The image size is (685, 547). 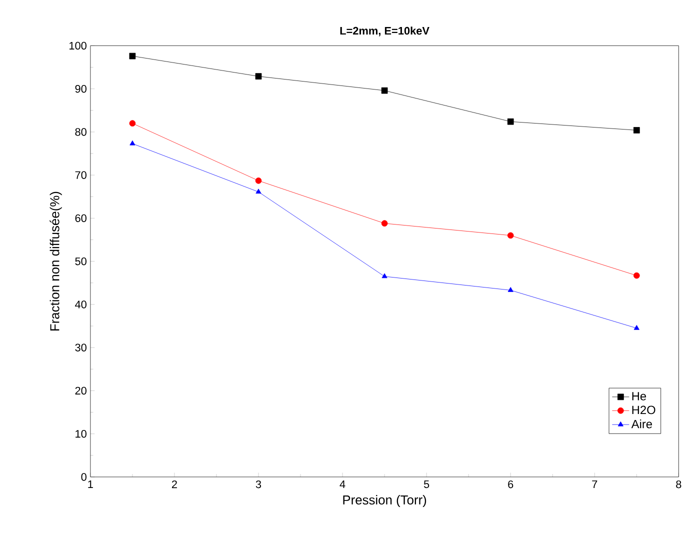 I want to click on x-tick-label: 3, so click(x=259, y=484).